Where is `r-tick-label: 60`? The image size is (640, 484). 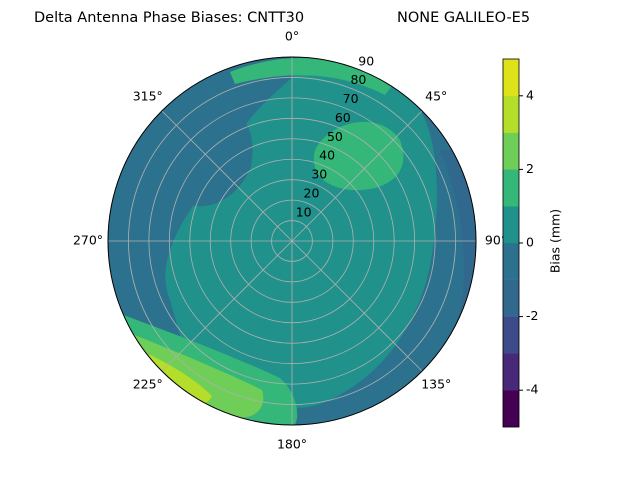
r-tick-label: 60 is located at coordinates (343, 117).